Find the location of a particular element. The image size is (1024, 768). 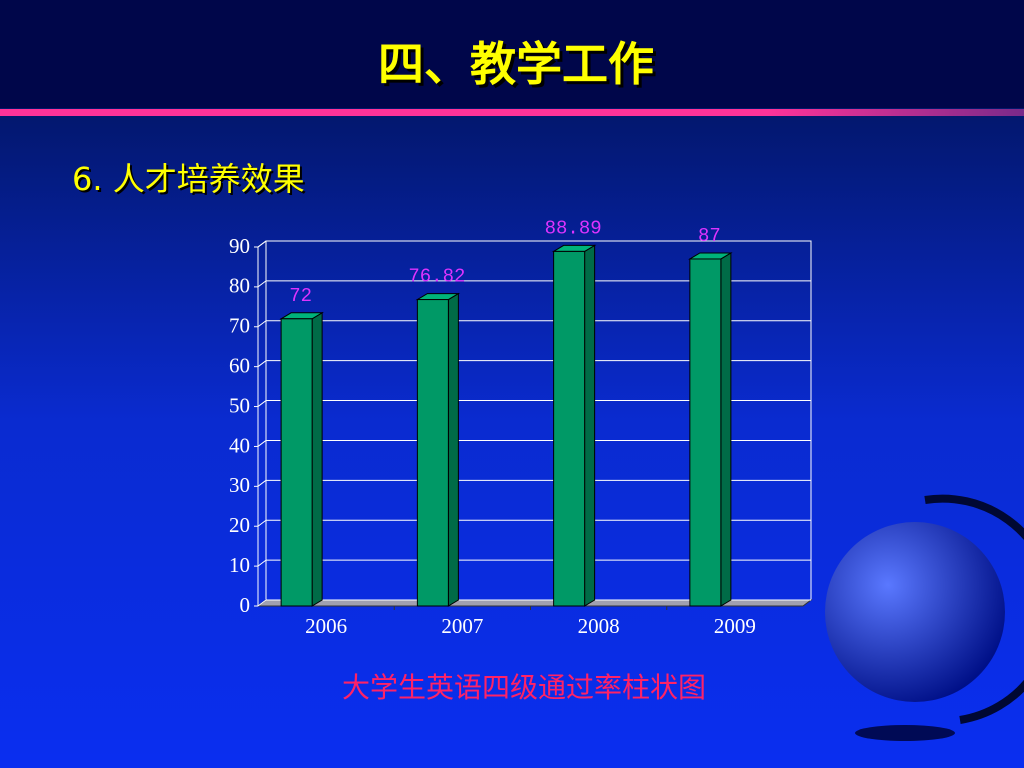

y-tick-label: 70 is located at coordinates (239, 326).